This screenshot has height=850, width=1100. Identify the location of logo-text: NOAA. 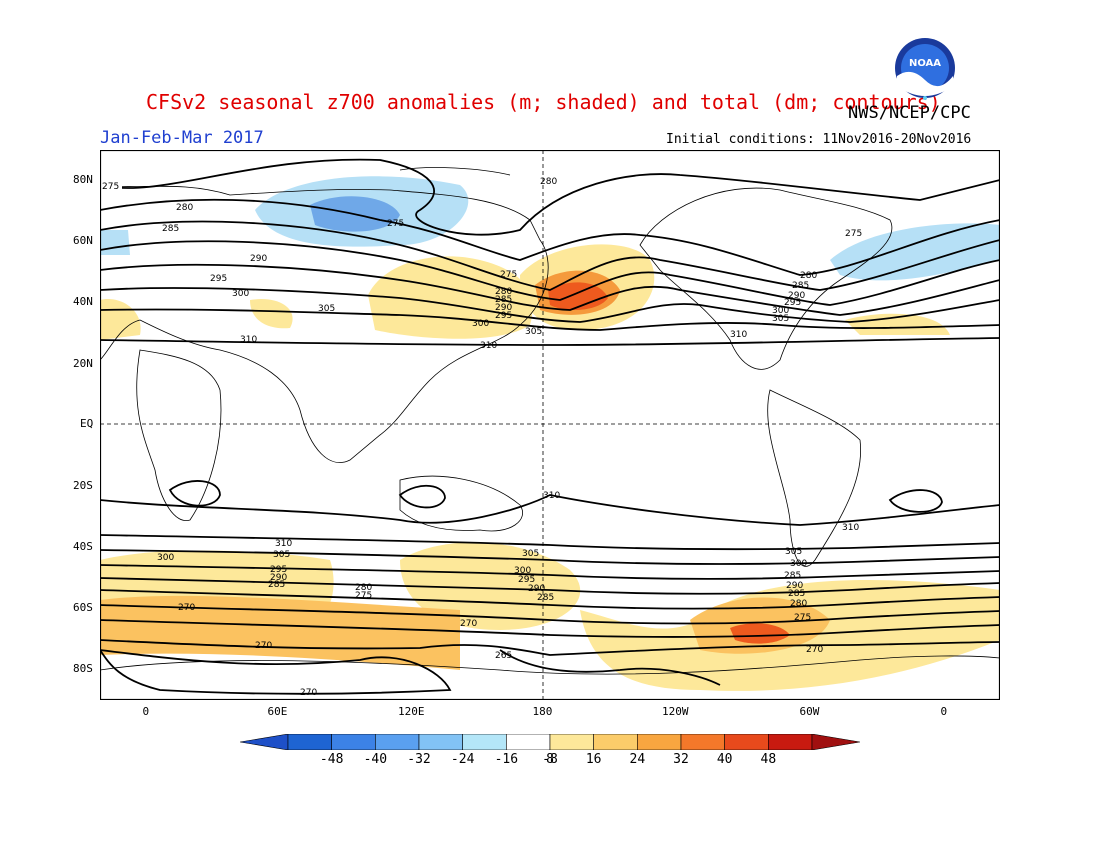
(925, 63).